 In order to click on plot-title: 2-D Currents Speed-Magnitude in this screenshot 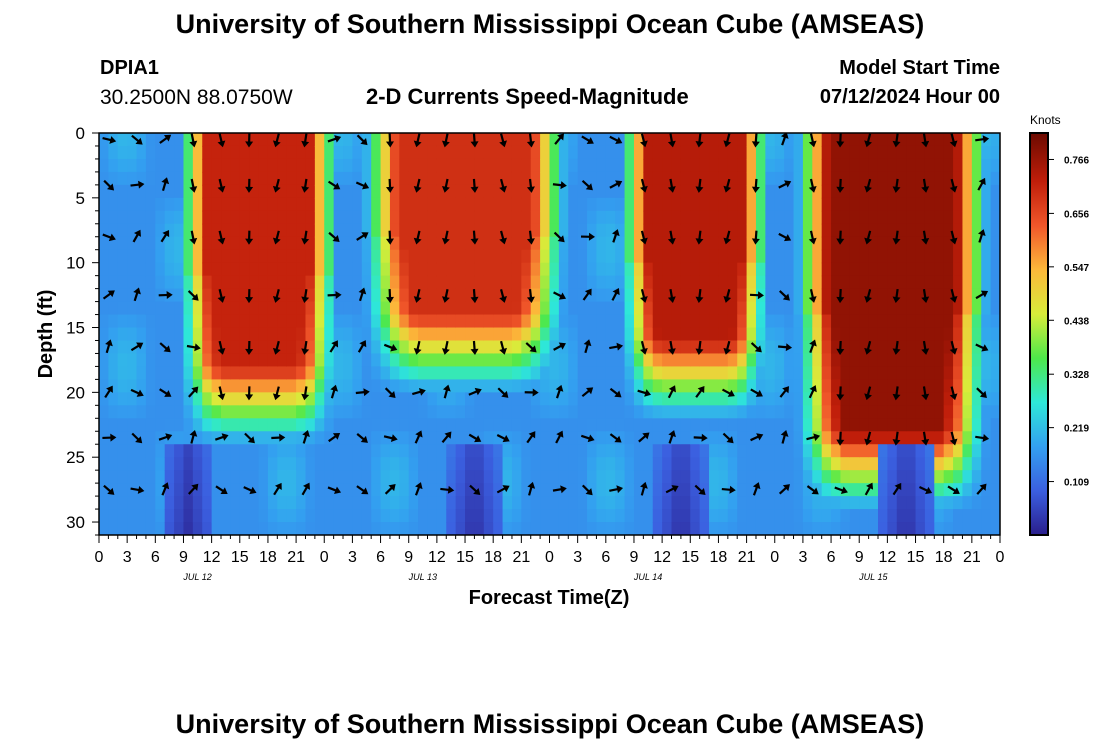, I will do `click(527, 96)`.